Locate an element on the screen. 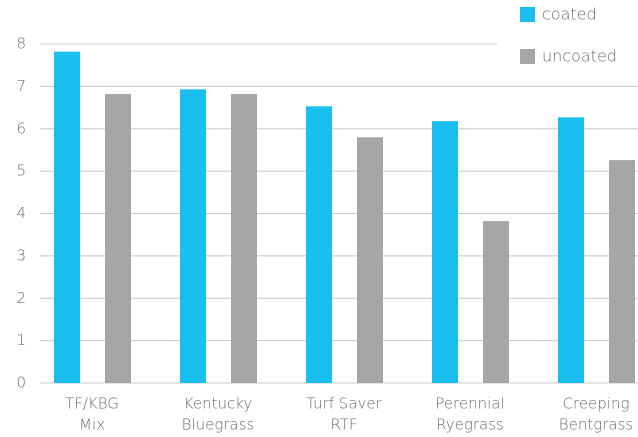  x-tick-label: RTF is located at coordinates (343, 425).